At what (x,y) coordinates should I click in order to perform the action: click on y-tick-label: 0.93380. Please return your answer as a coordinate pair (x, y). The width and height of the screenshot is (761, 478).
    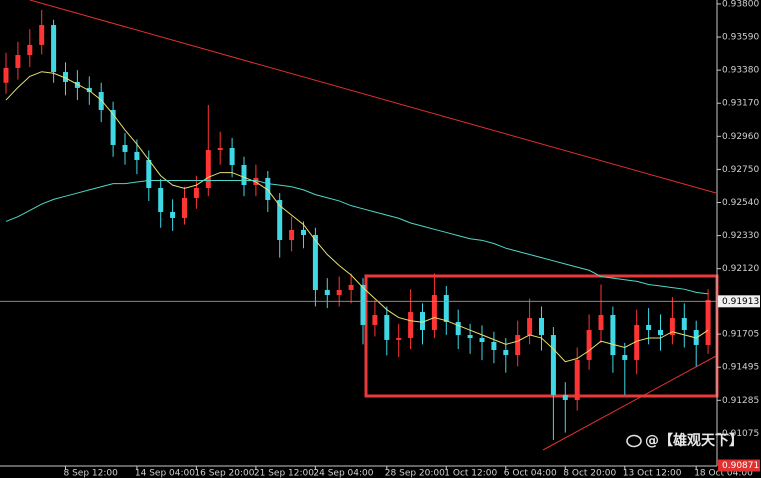
    Looking at the image, I should click on (740, 71).